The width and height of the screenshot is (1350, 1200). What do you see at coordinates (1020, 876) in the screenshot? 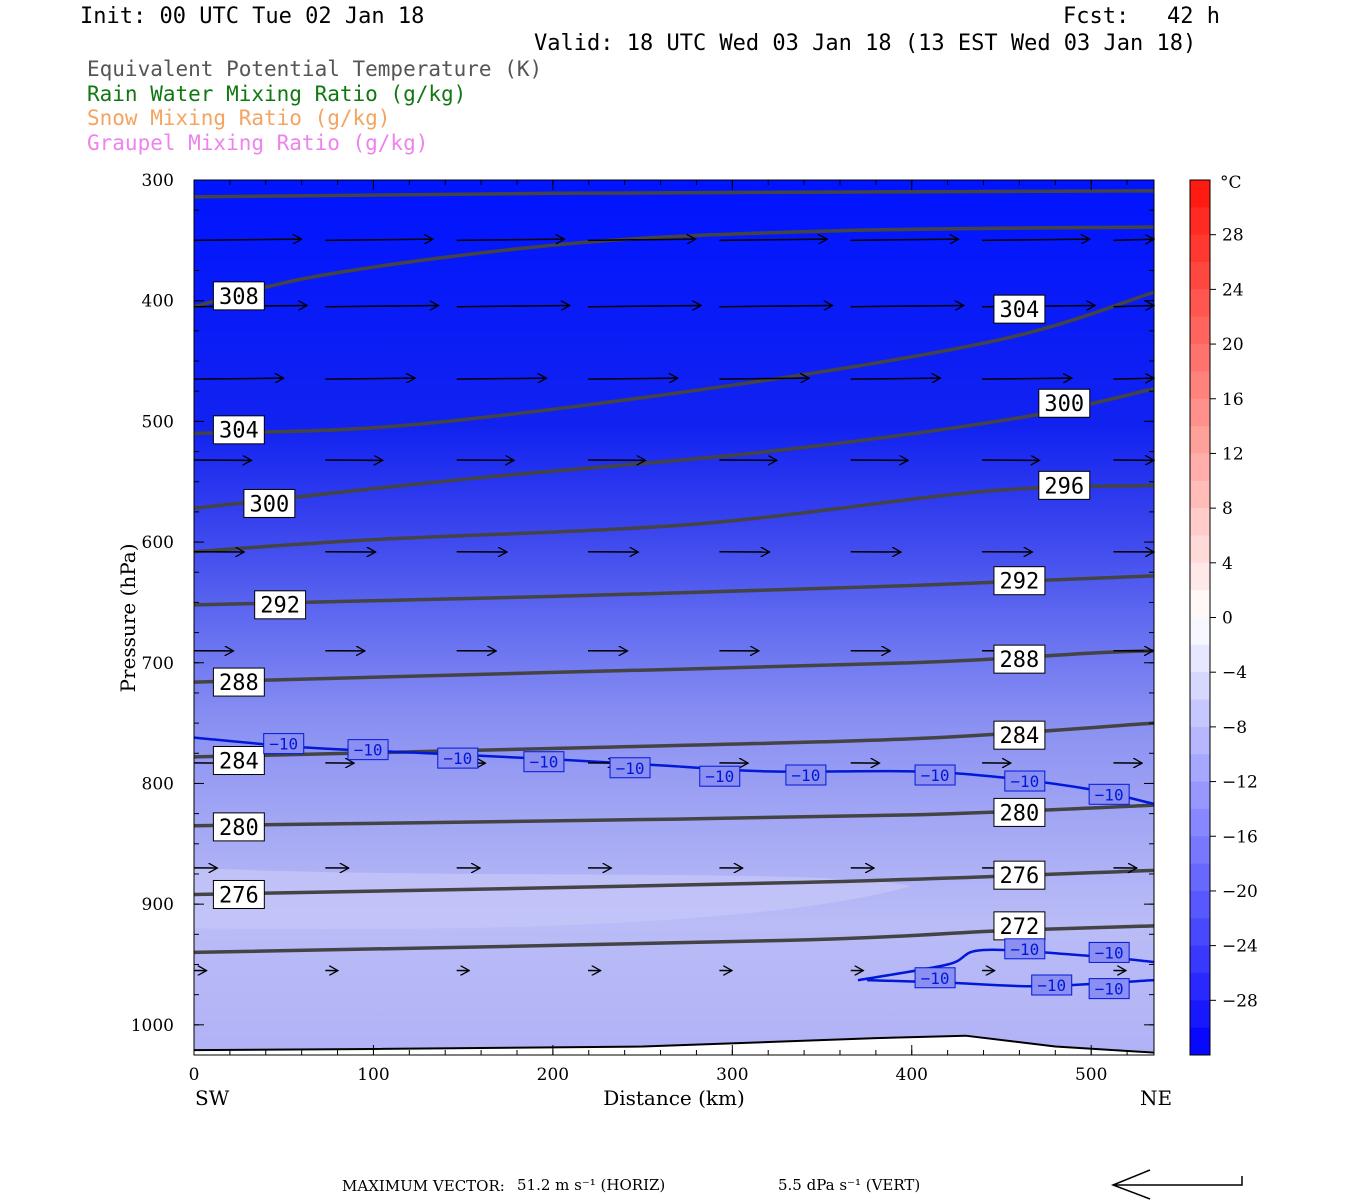
I see `theta-e-label-276-right: 276` at bounding box center [1020, 876].